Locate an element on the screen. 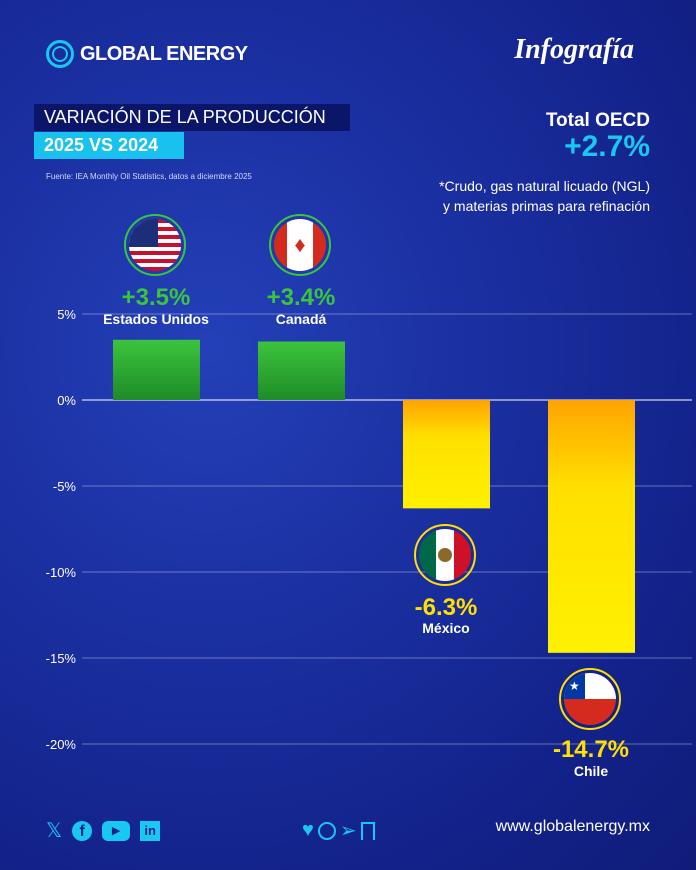  y-tick-label: -15% is located at coordinates (61, 658).